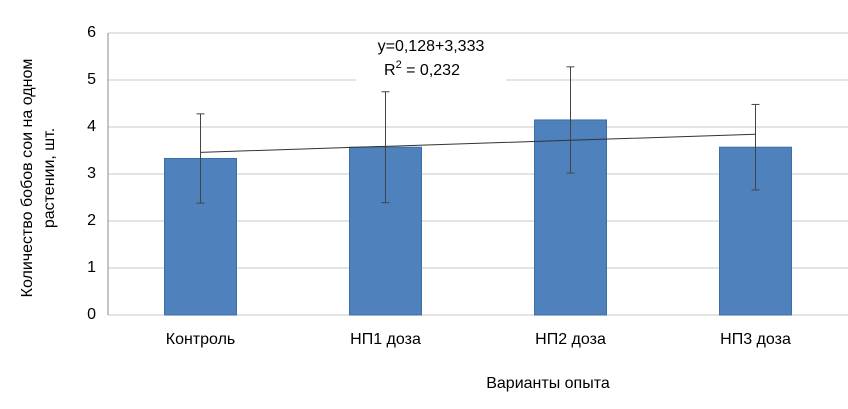 The width and height of the screenshot is (848, 409). I want to click on y-tick-label: 2, so click(91, 220).